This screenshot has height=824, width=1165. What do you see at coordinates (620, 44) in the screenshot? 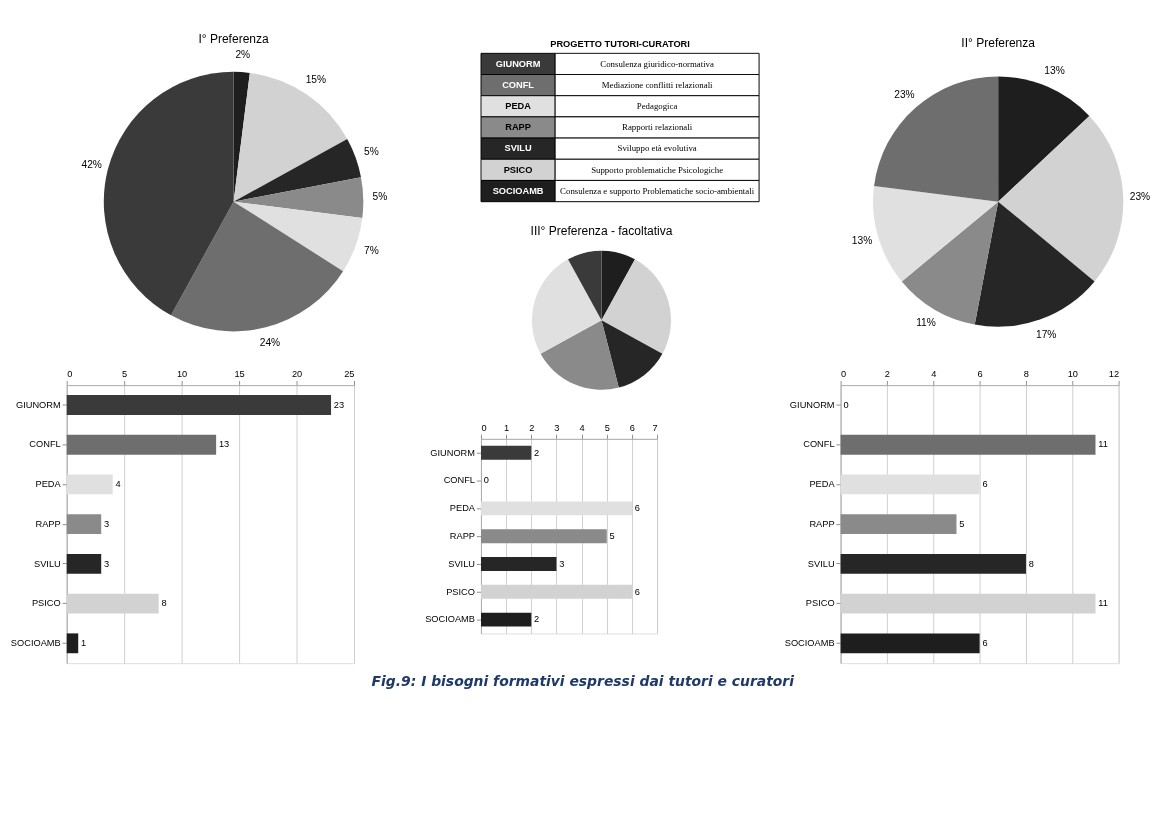
I see `text: PROGETTO TUTORI-CURATORI` at bounding box center [620, 44].